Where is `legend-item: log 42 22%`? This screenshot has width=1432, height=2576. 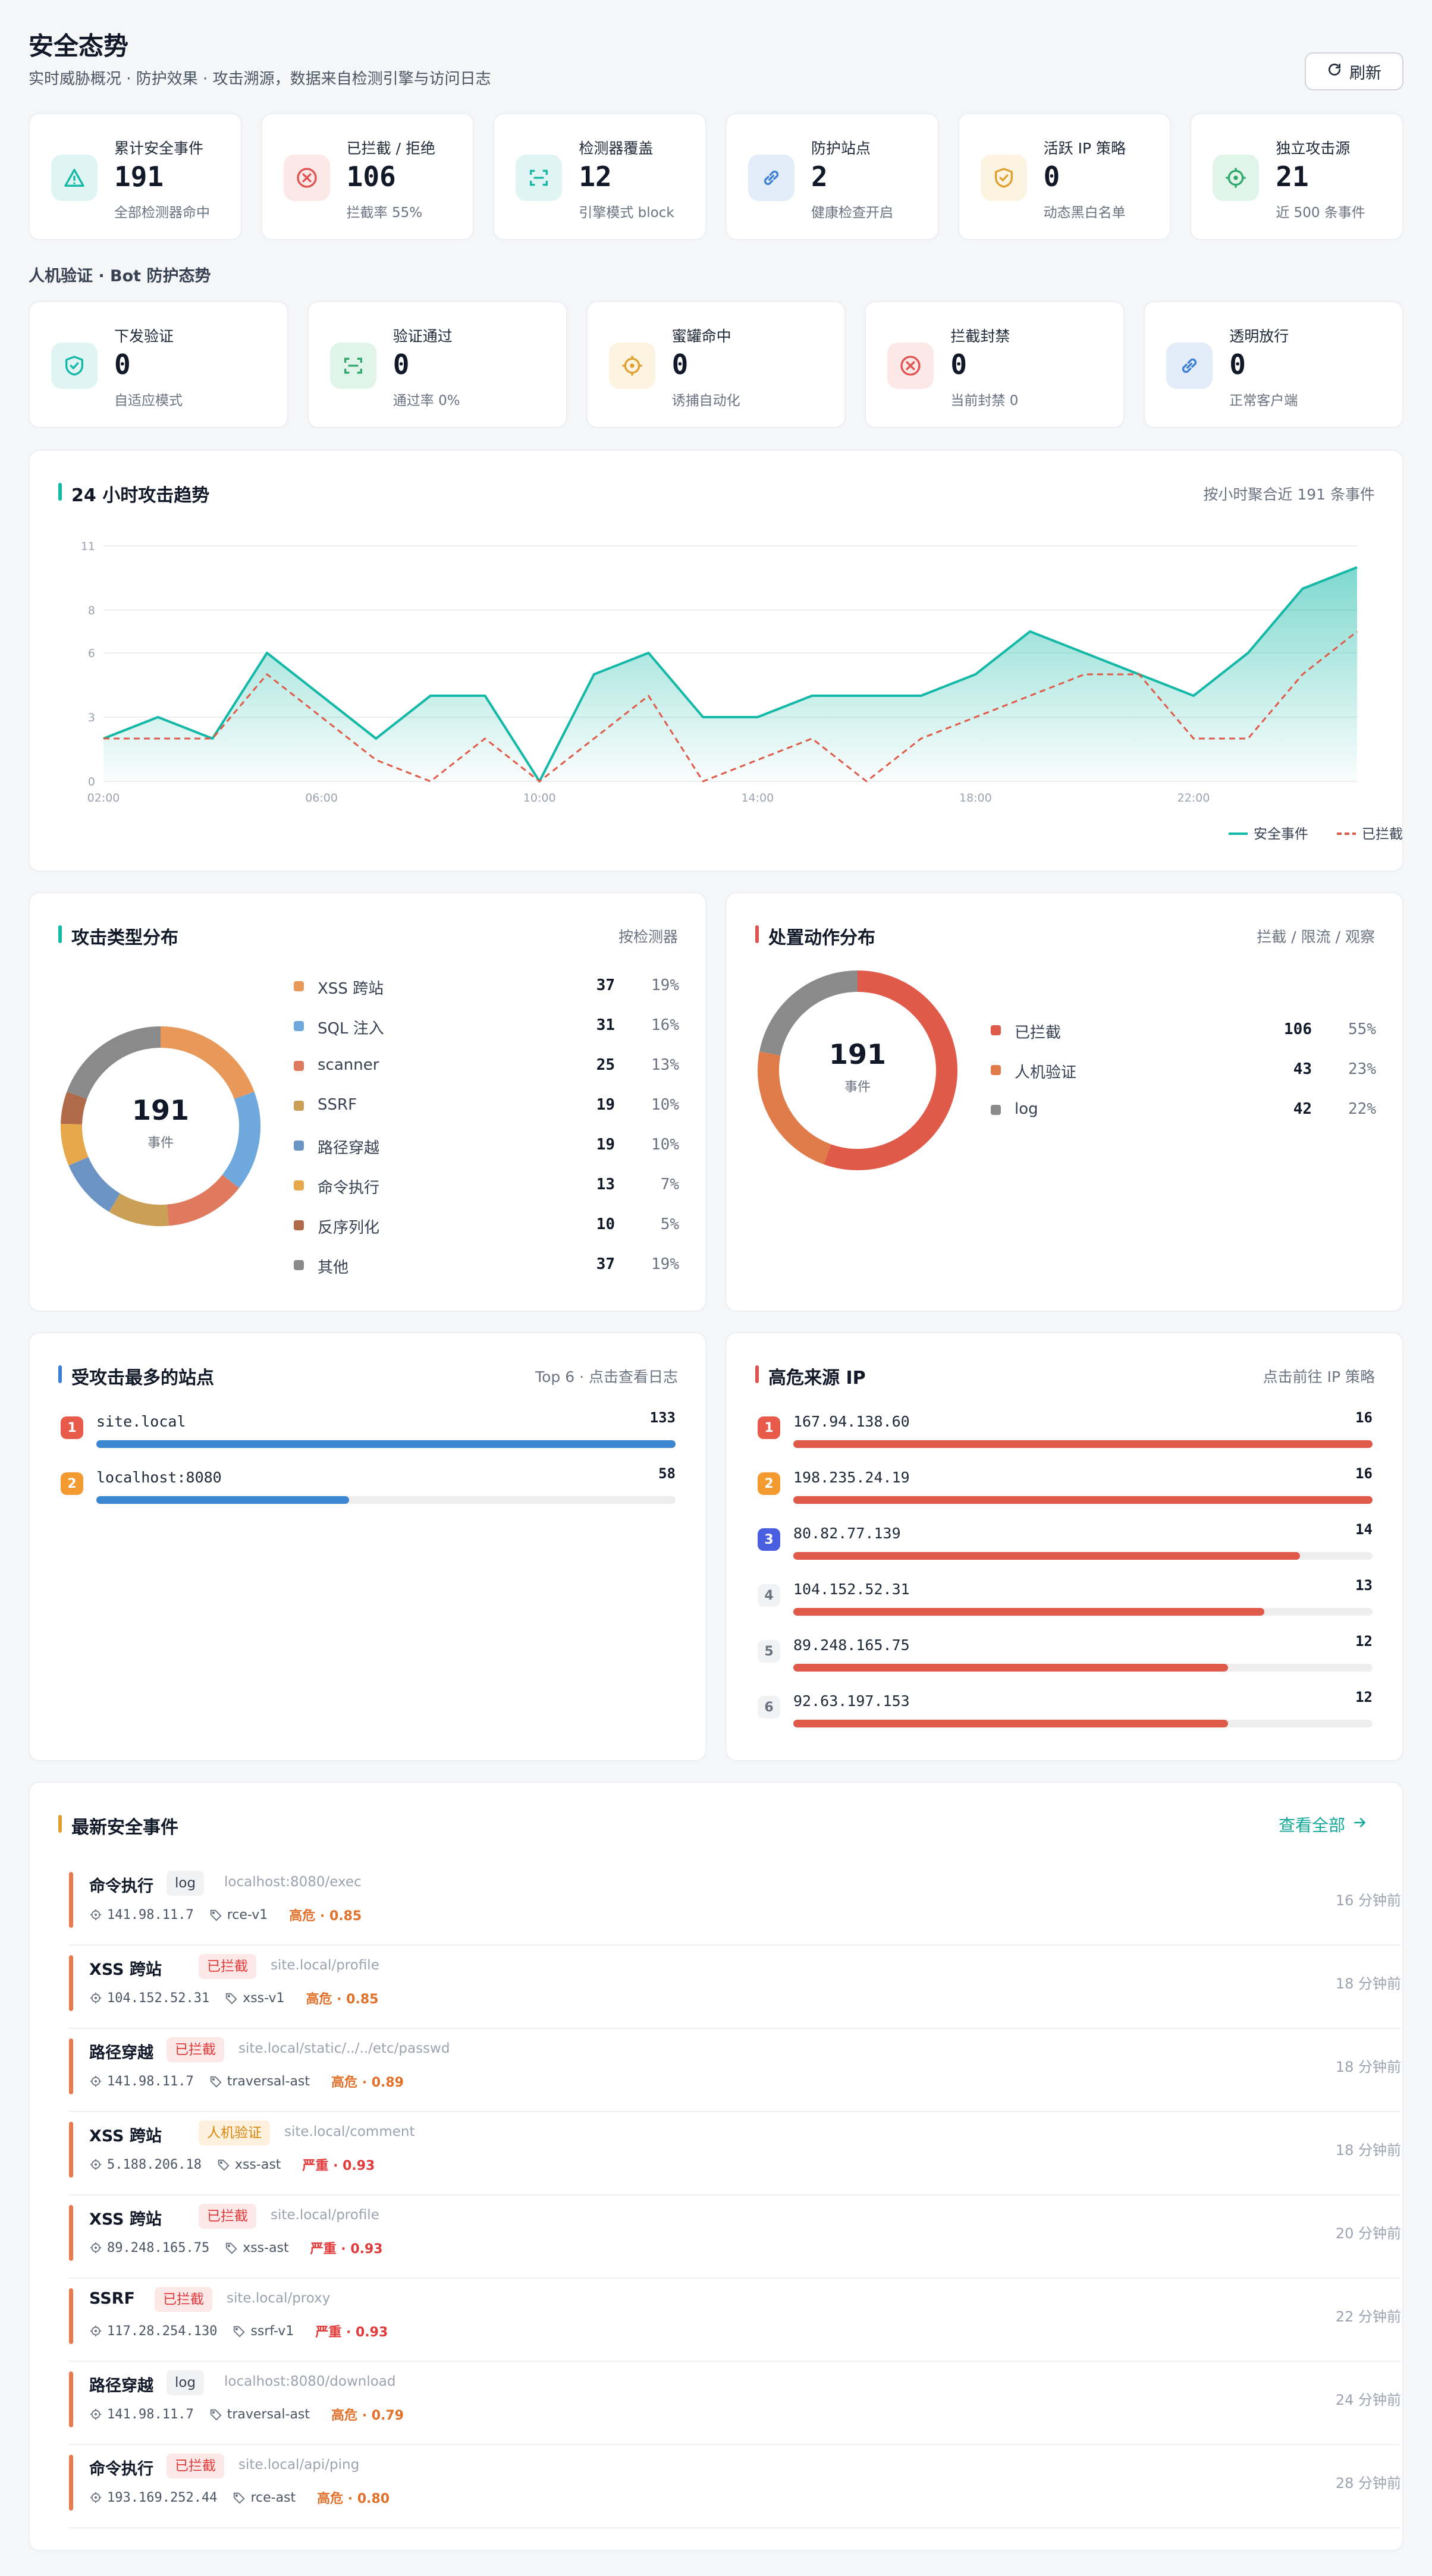 legend-item: log 42 22% is located at coordinates (1183, 1109).